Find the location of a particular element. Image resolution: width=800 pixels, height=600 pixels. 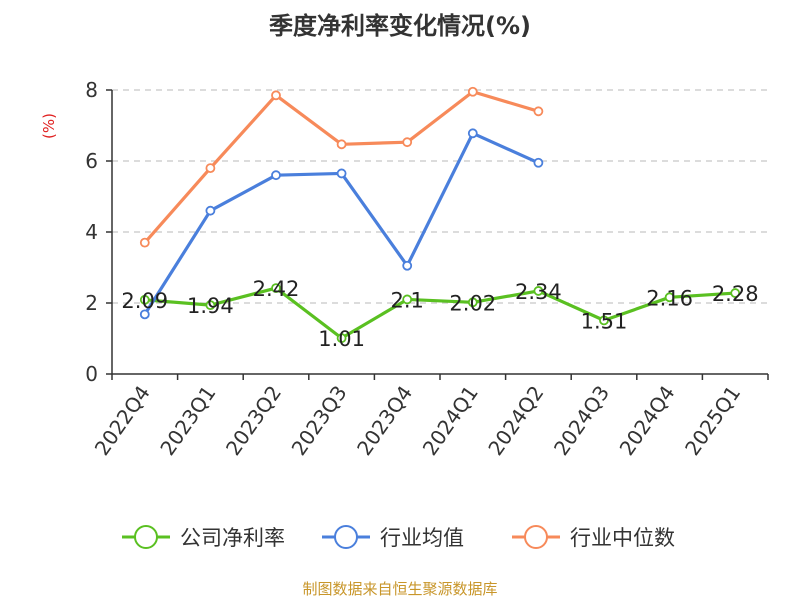

data-label: 2.28 is located at coordinates (735, 294).